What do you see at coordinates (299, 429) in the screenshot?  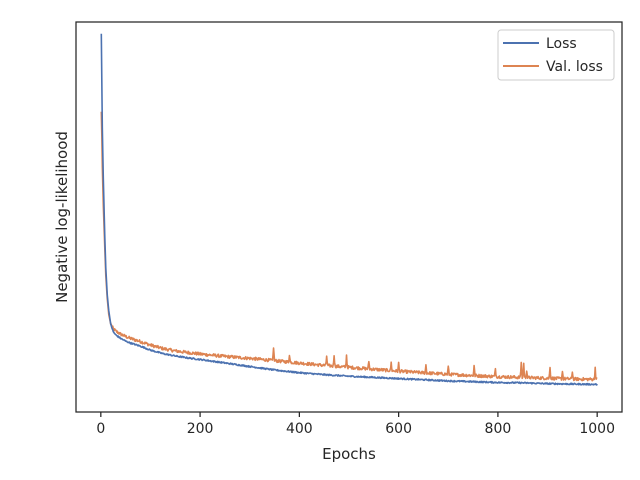 I see `x-tick-label-400: 400` at bounding box center [299, 429].